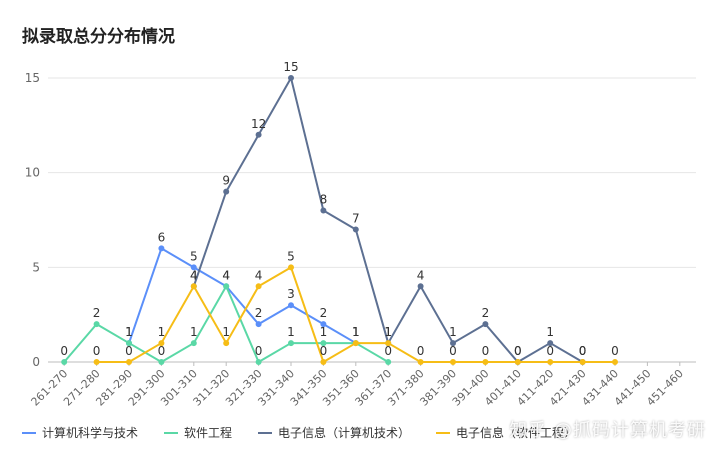 The width and height of the screenshot is (720, 455). Describe the element at coordinates (607, 430) in the screenshot. I see `watermark: 知乎 @抓码计算机考研` at that location.